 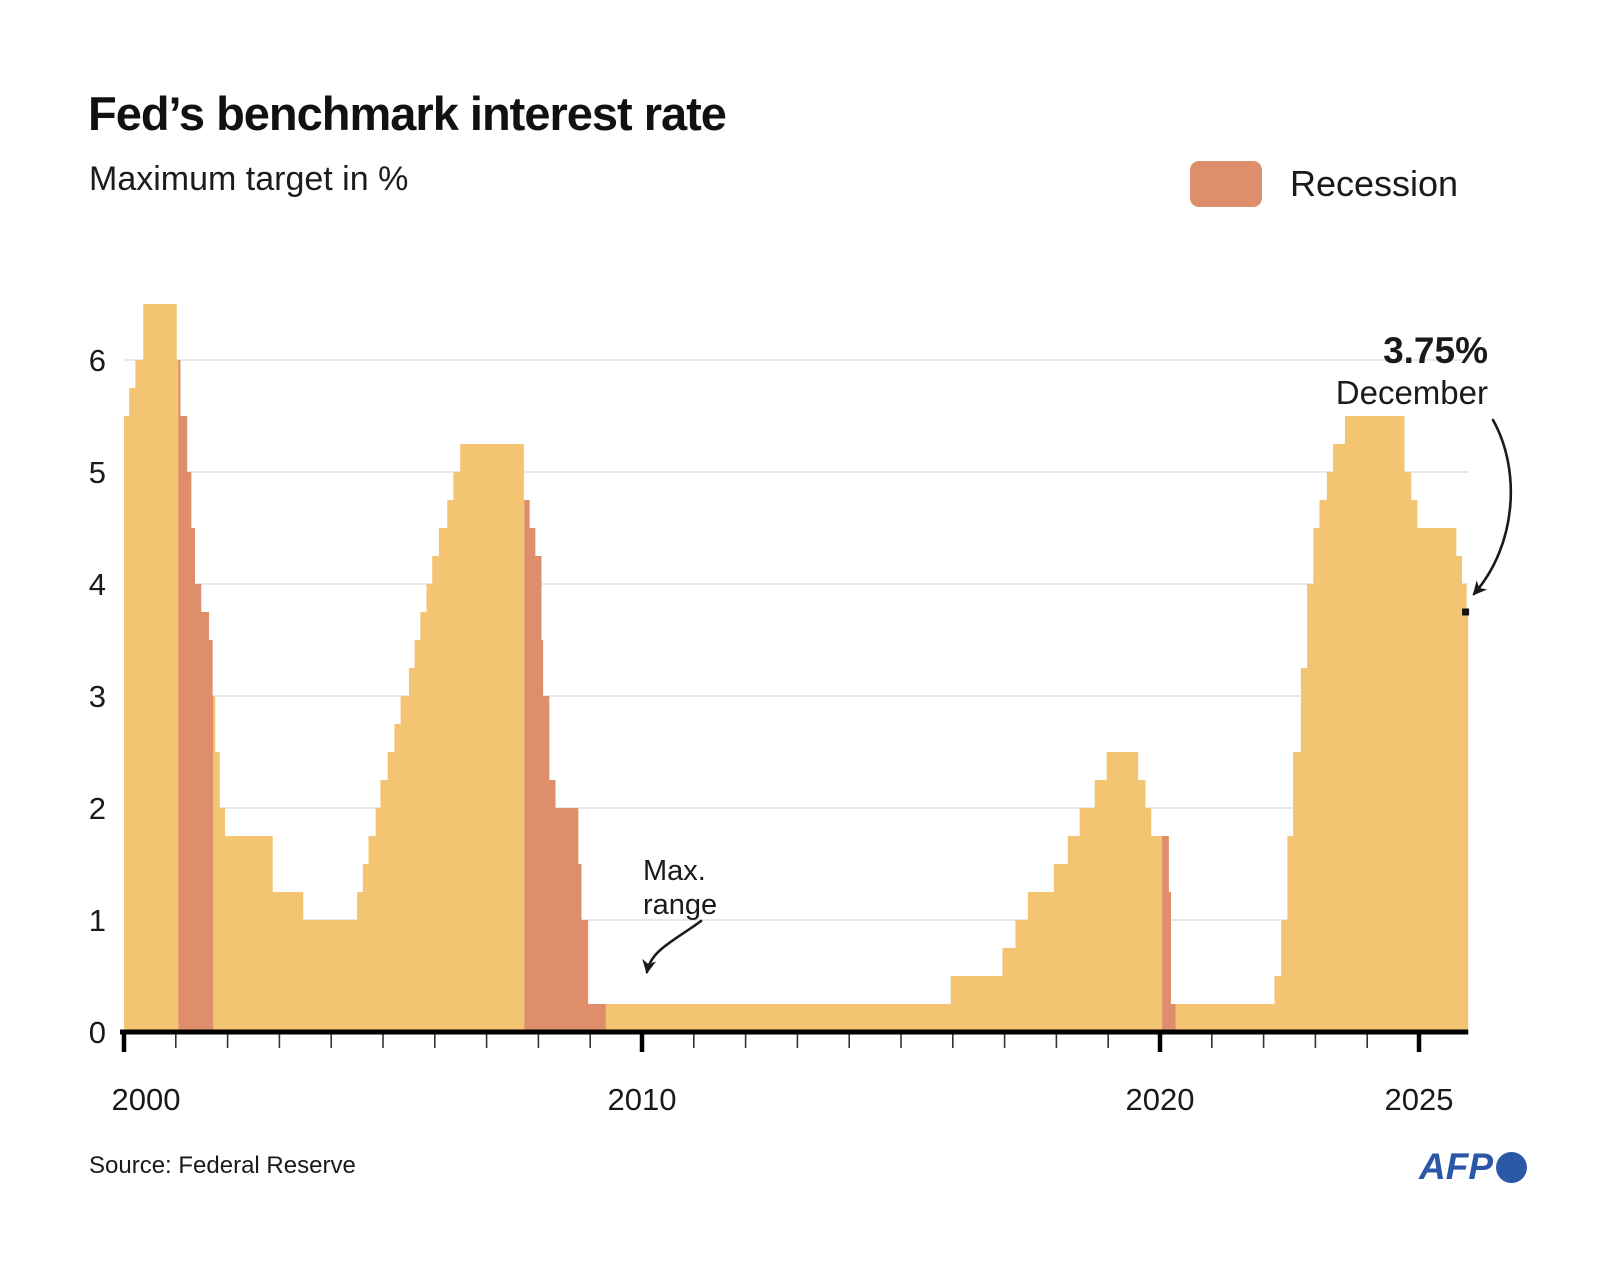 What do you see at coordinates (1160, 1099) in the screenshot?
I see `x-tick-label: 2020` at bounding box center [1160, 1099].